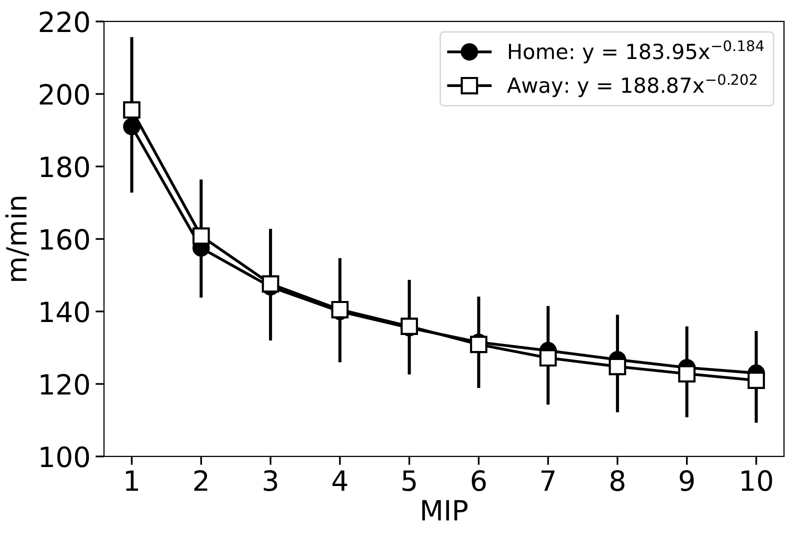  Describe the element at coordinates (548, 480) in the screenshot. I see `x-tick-label: 7` at that location.